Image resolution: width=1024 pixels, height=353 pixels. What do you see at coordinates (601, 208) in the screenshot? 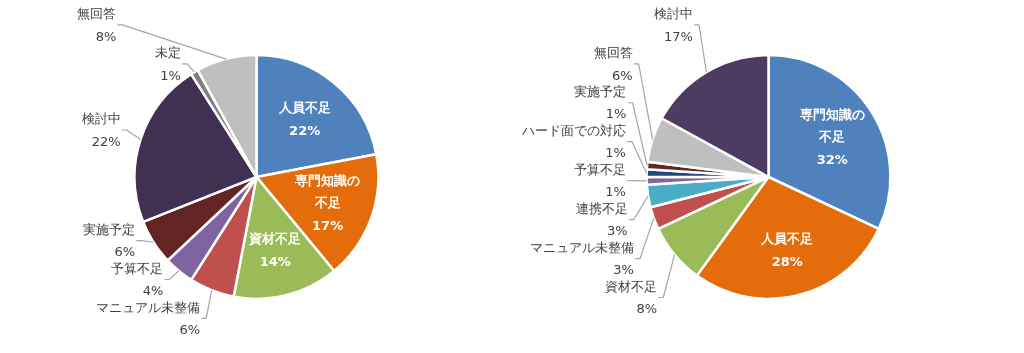
I see `slice-label: 連携不足` at bounding box center [601, 208].